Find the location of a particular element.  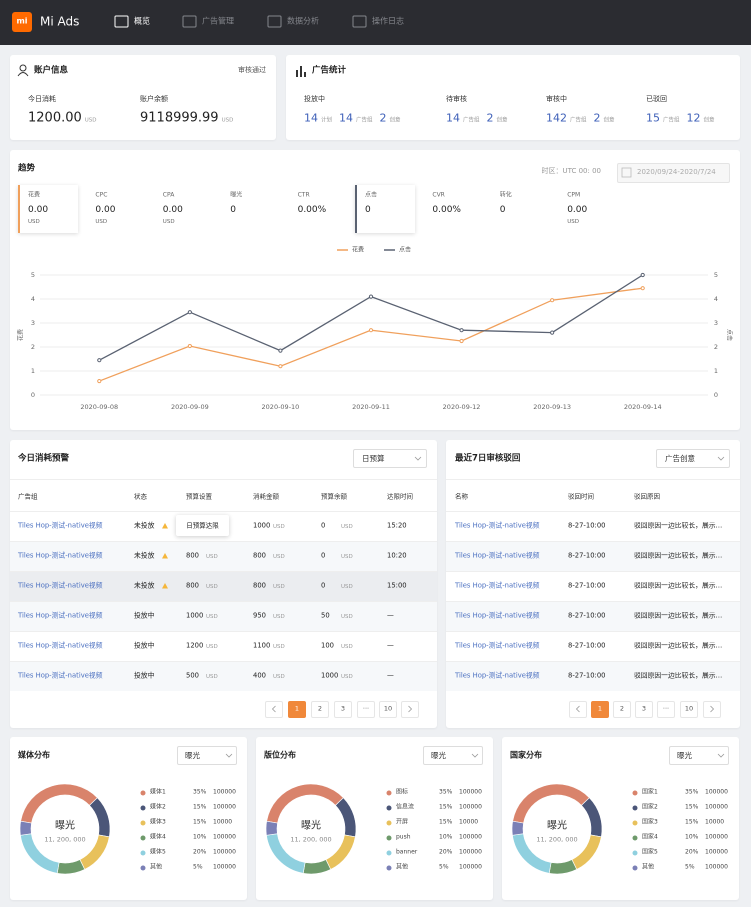

donut-center-value: 11, 200, 000 is located at coordinates (65, 839).